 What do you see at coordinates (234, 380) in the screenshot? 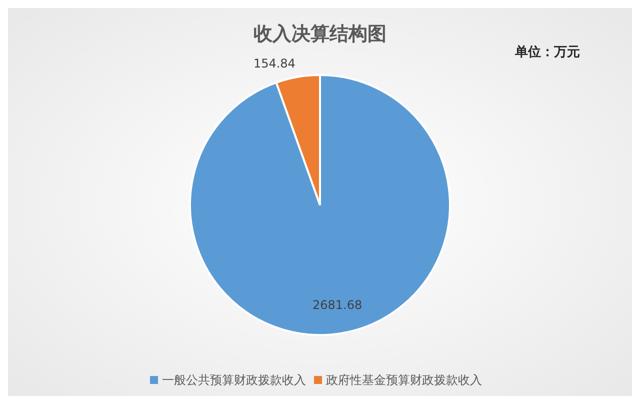
I see `slice-label: 一般公共预算财政拨款收入` at bounding box center [234, 380].